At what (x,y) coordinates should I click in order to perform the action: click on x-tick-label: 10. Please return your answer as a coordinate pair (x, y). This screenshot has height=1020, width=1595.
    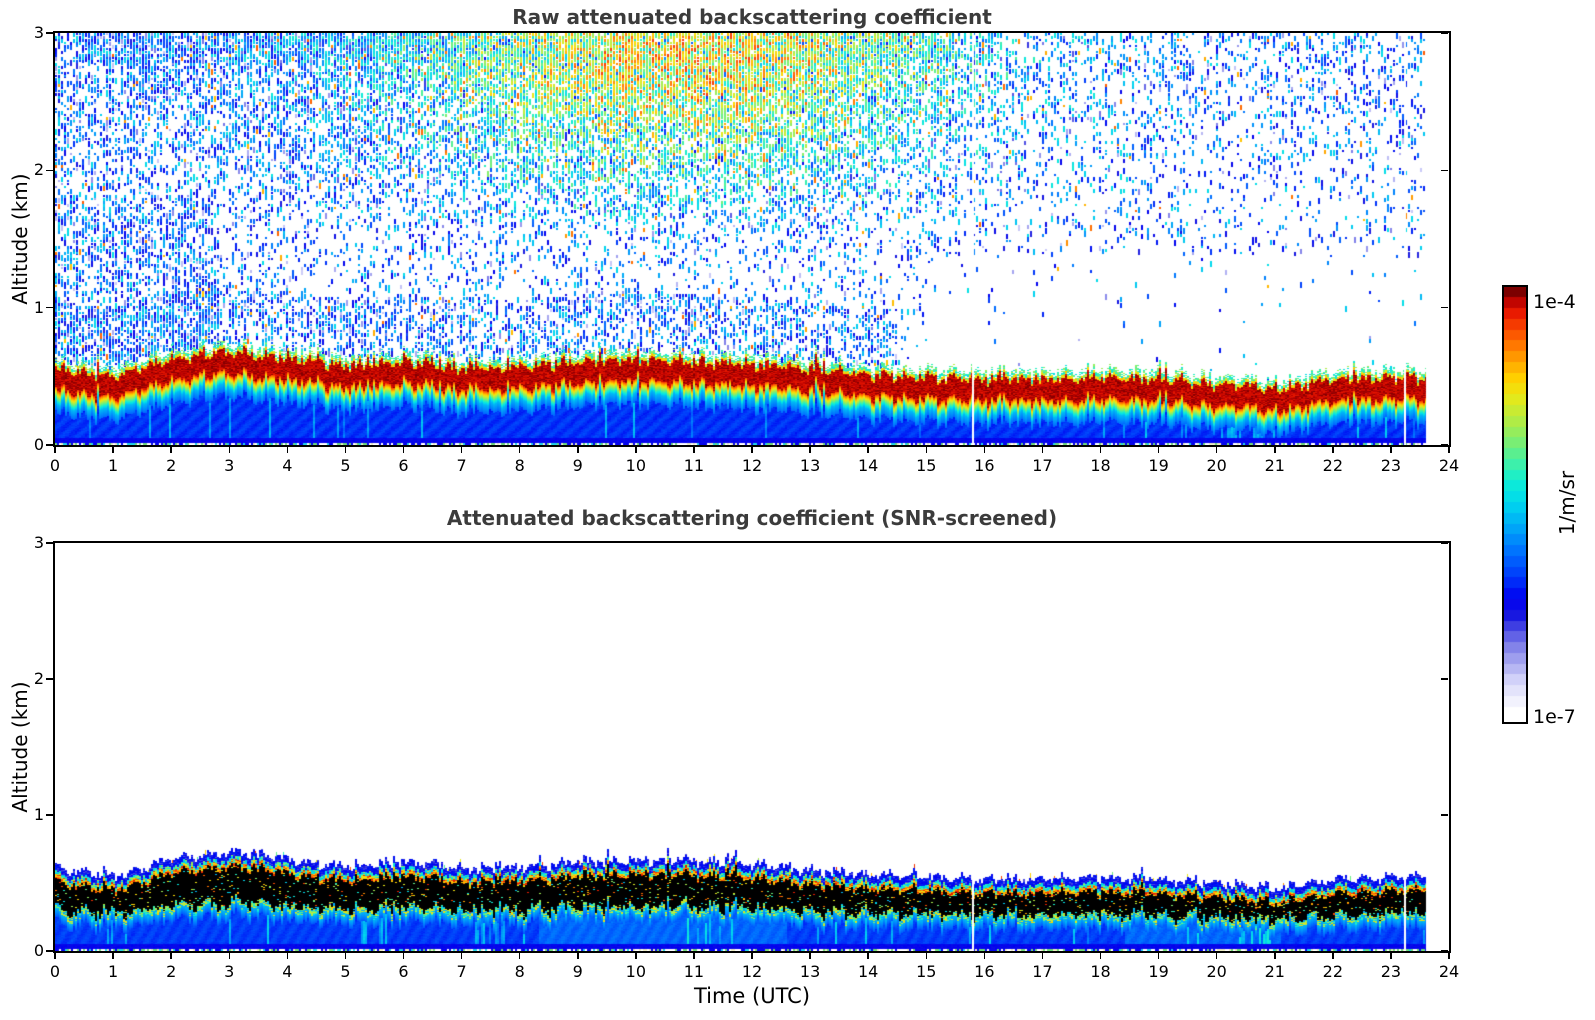
    Looking at the image, I should click on (635, 465).